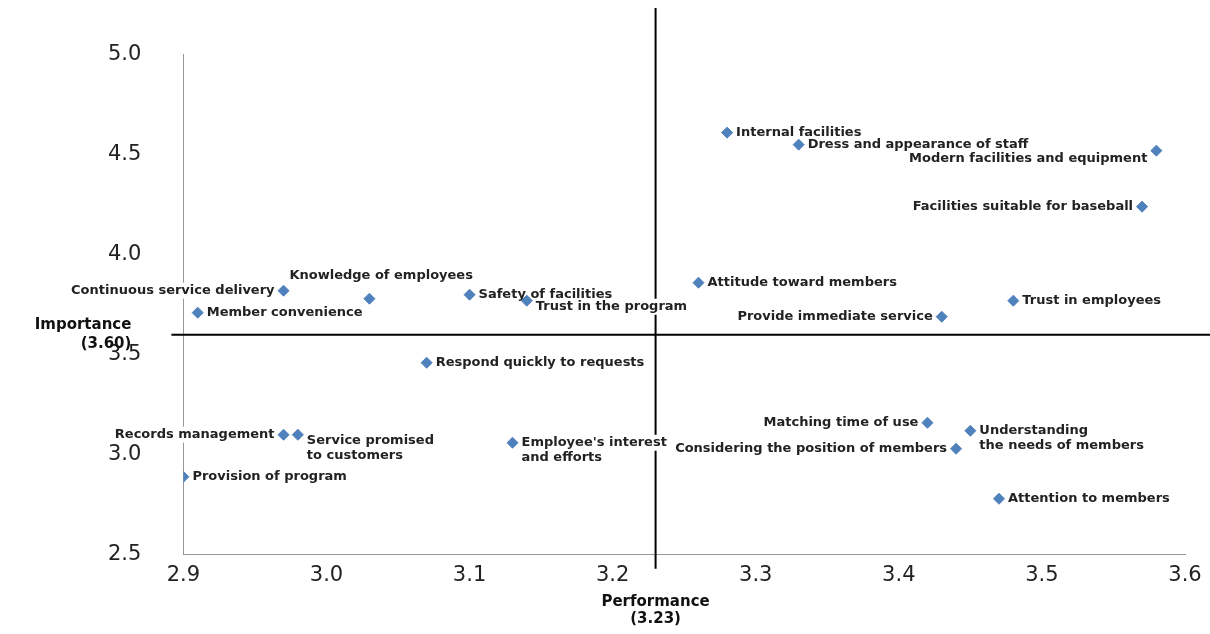 The width and height of the screenshot is (1210, 634). What do you see at coordinates (124, 253) in the screenshot?
I see `y-tick-label: 4.0` at bounding box center [124, 253].